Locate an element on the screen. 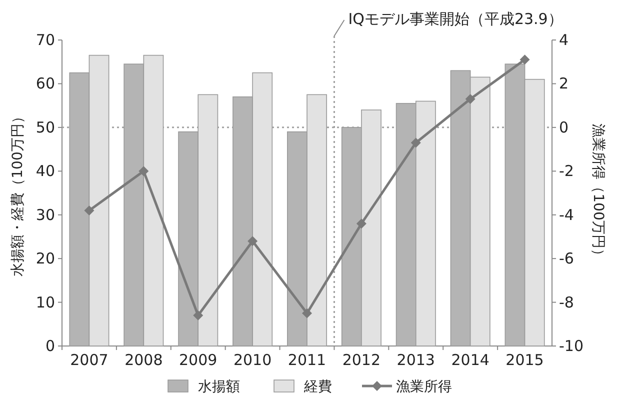 The image size is (618, 410). x-tick-label: 2015 is located at coordinates (525, 360).